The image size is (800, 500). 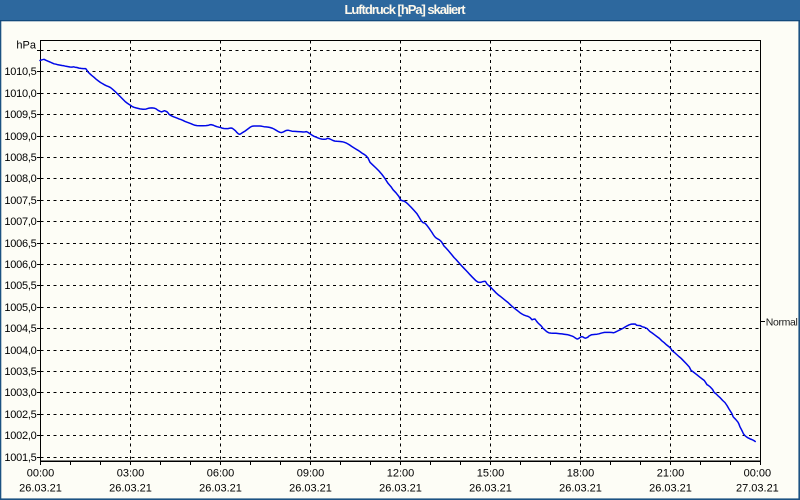 What do you see at coordinates (20, 222) in the screenshot?
I see `svg-text: 1007,0` at bounding box center [20, 222].